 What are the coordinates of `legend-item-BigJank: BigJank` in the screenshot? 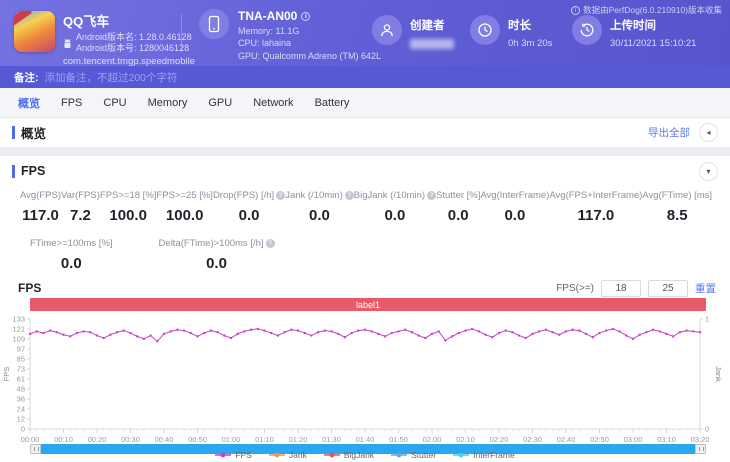 It's located at (348, 455).